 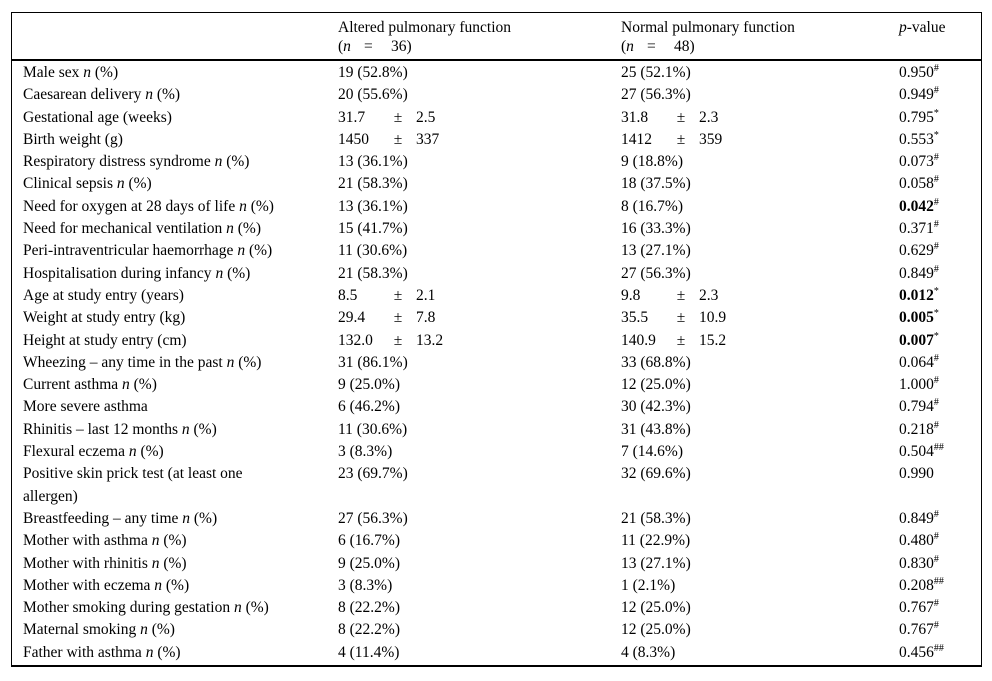 What do you see at coordinates (373, 162) in the screenshot?
I see `altered-value: 13 (36.1%)` at bounding box center [373, 162].